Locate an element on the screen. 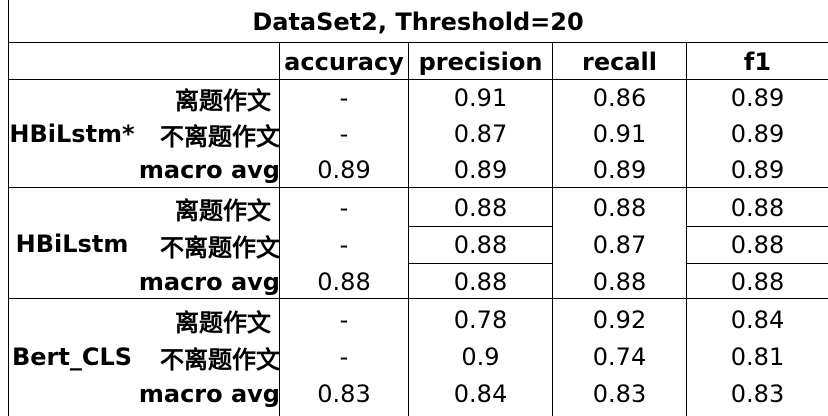 This screenshot has height=416, width=828. model-name-hbilstm-star: HBiLstm* is located at coordinates (72, 133).